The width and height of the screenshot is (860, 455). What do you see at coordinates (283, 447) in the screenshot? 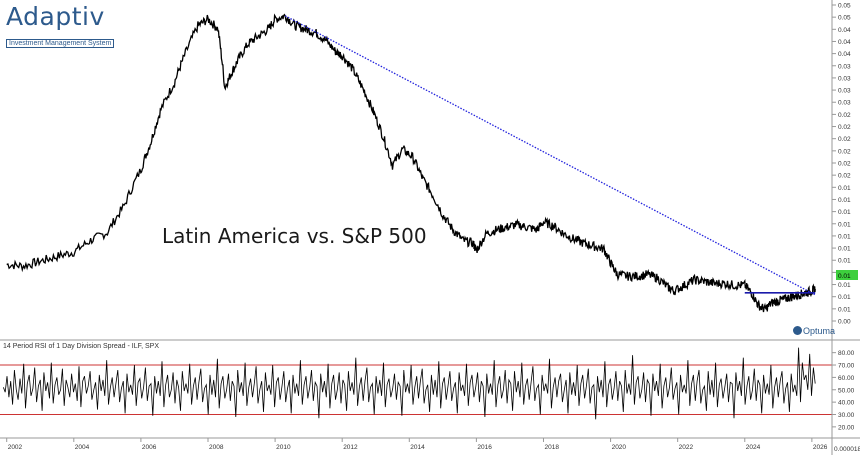
I see `x-tick-label: 2010` at bounding box center [283, 447].